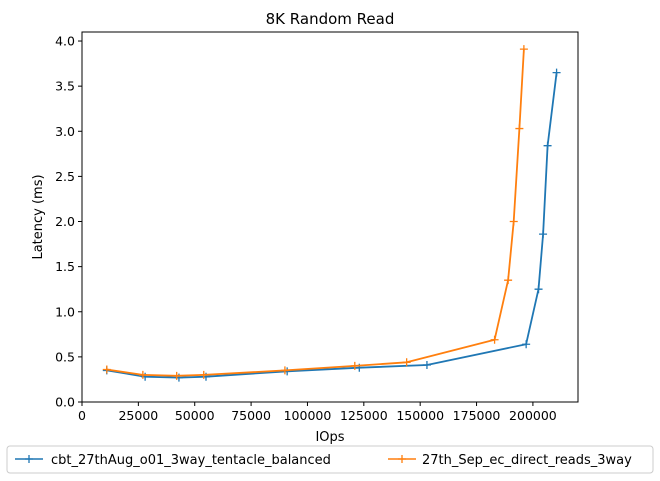 The width and height of the screenshot is (660, 481). What do you see at coordinates (65, 41) in the screenshot?
I see `y-tick-label: 4.0` at bounding box center [65, 41].